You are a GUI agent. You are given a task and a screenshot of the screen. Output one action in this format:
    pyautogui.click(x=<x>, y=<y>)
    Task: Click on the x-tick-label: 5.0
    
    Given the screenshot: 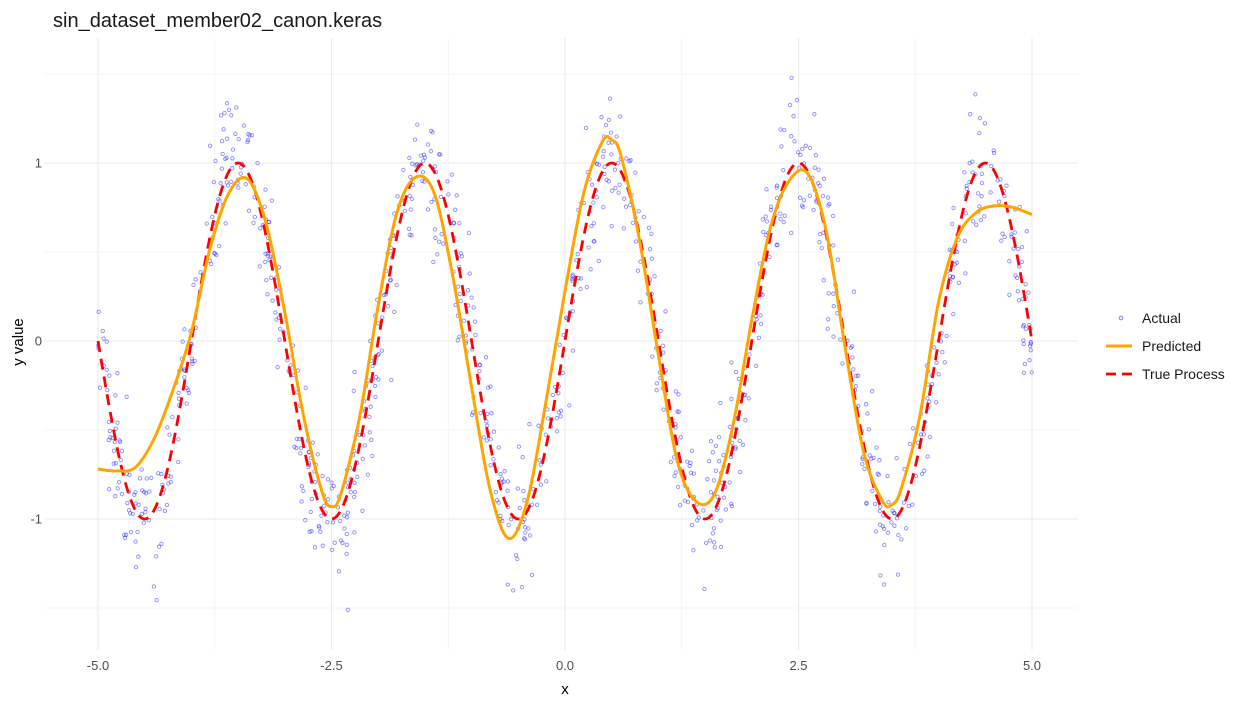 What is the action you would take?
    pyautogui.click(x=1032, y=665)
    